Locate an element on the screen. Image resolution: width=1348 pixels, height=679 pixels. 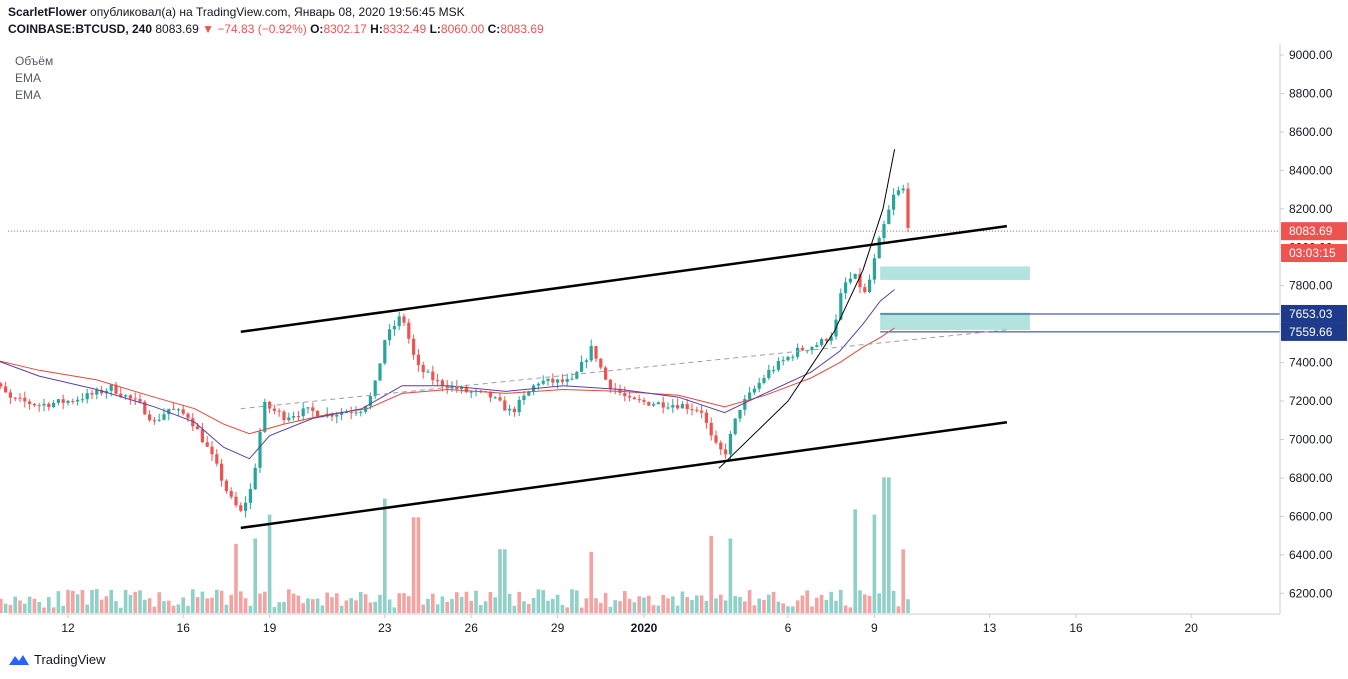
x-tick-label: 13 is located at coordinates (990, 628).